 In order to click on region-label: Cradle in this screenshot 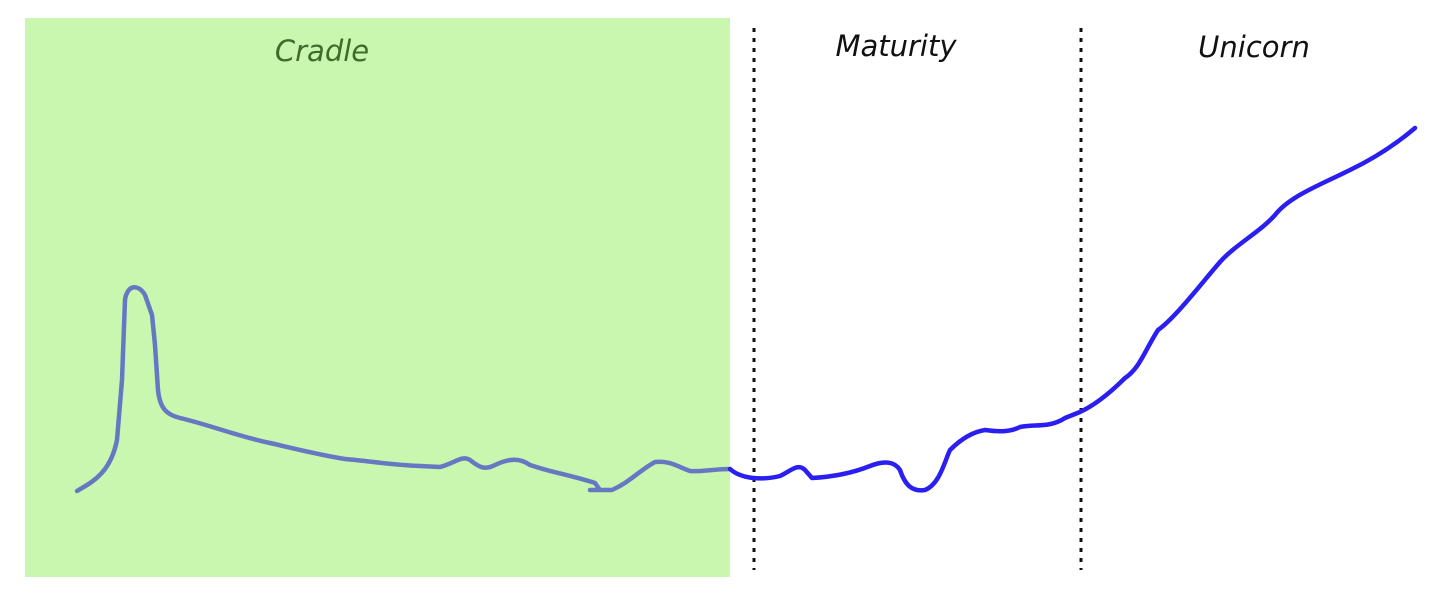, I will do `click(322, 51)`.